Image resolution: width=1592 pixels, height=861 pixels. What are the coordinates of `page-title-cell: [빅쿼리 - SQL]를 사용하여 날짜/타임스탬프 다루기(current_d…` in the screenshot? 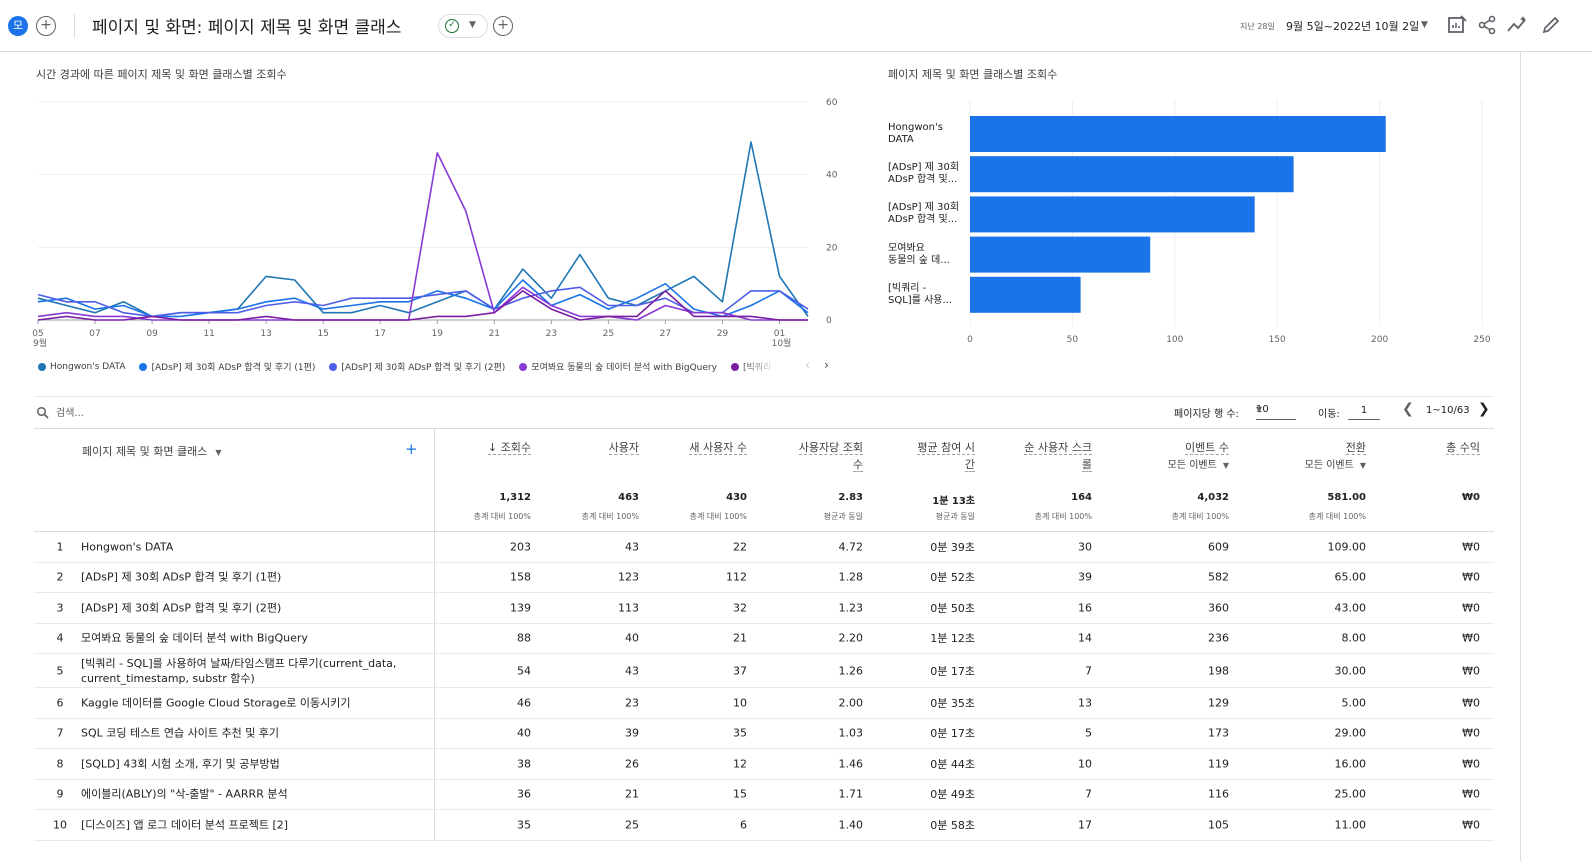 It's located at (239, 670).